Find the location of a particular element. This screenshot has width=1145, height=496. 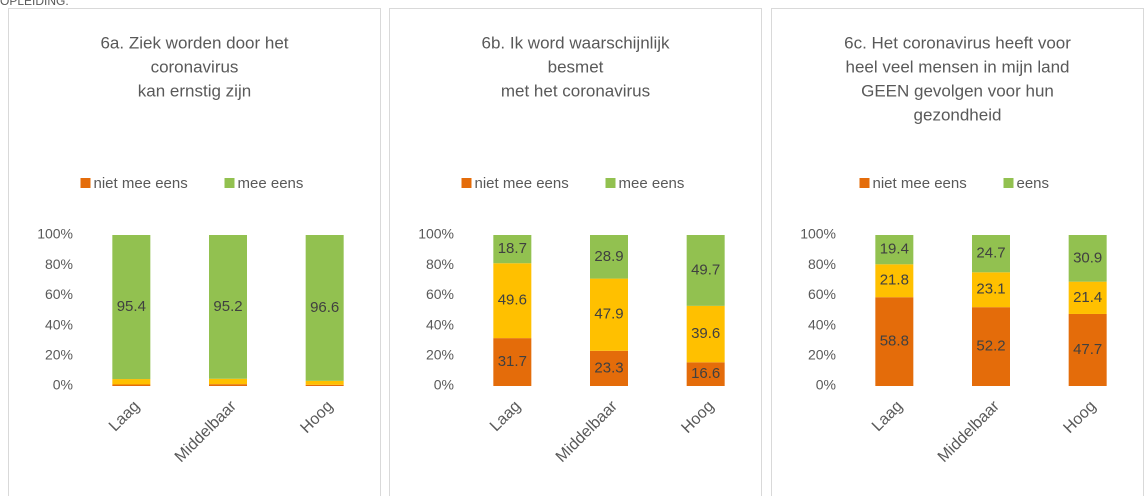

chart-title: GEEN gevolgen voor hun is located at coordinates (957, 90).